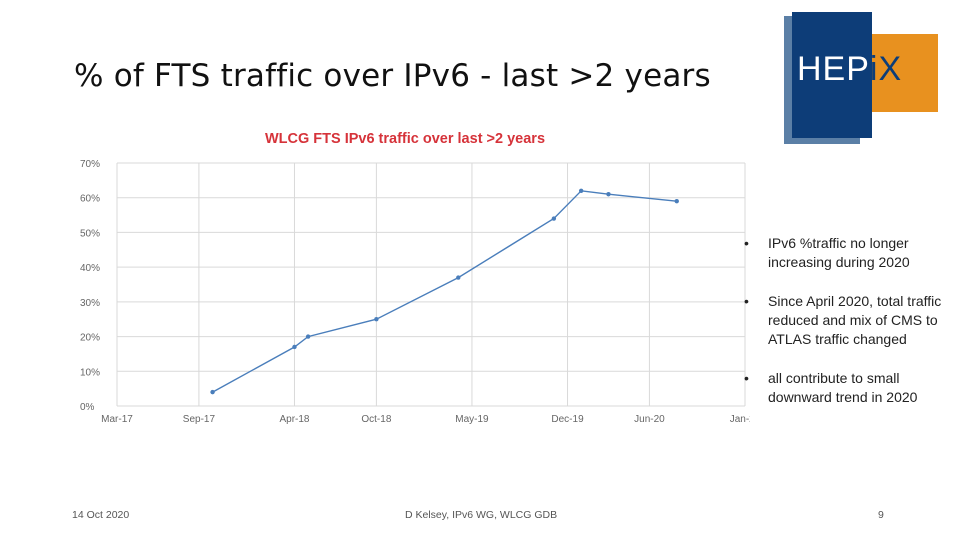 This screenshot has width=960, height=540. Describe the element at coordinates (405, 139) in the screenshot. I see `chart-title: WLCG FTS IPv6 traffic over last >2 years` at that location.